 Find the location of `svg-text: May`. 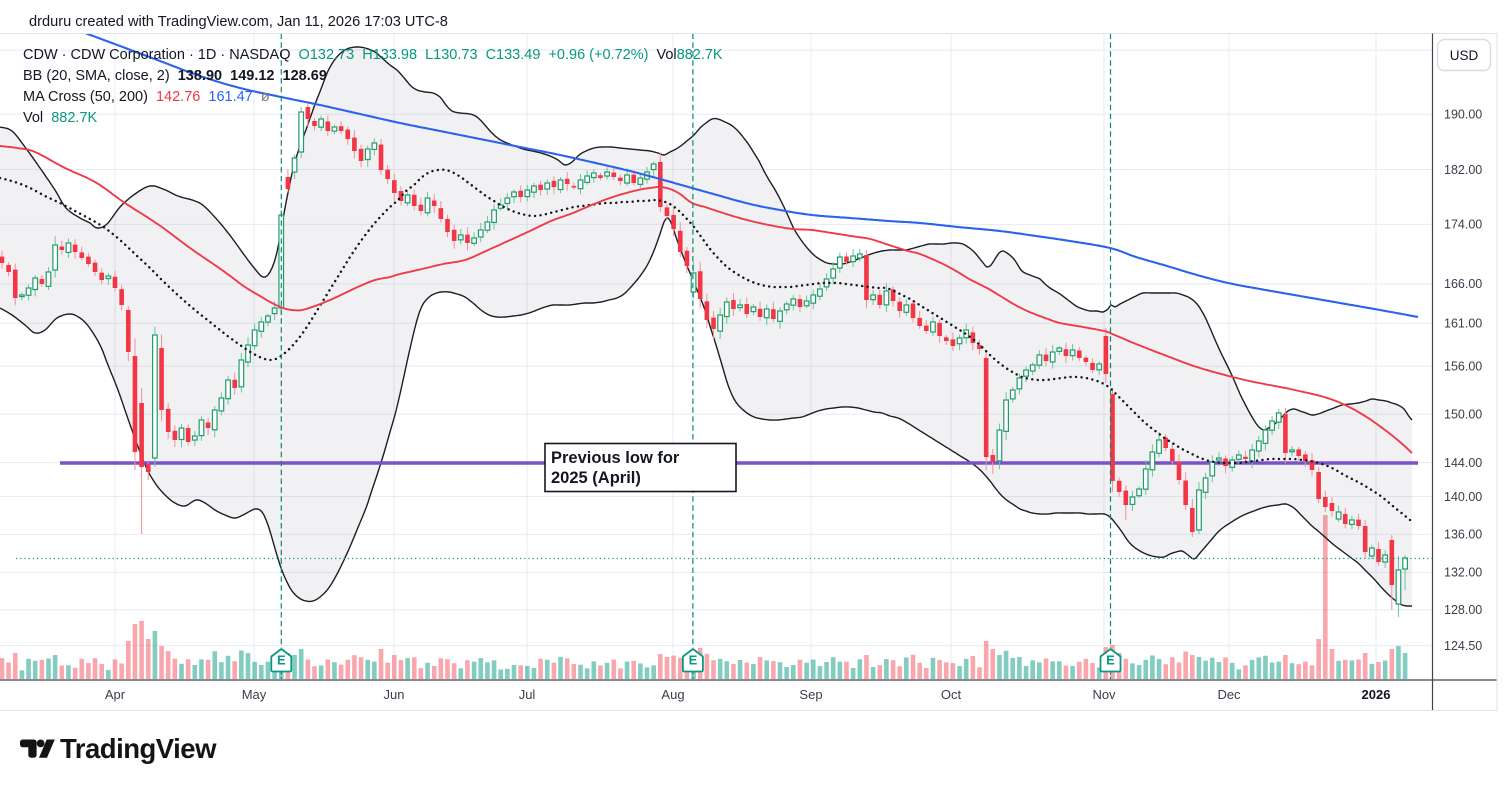

svg-text: May is located at coordinates (254, 694).